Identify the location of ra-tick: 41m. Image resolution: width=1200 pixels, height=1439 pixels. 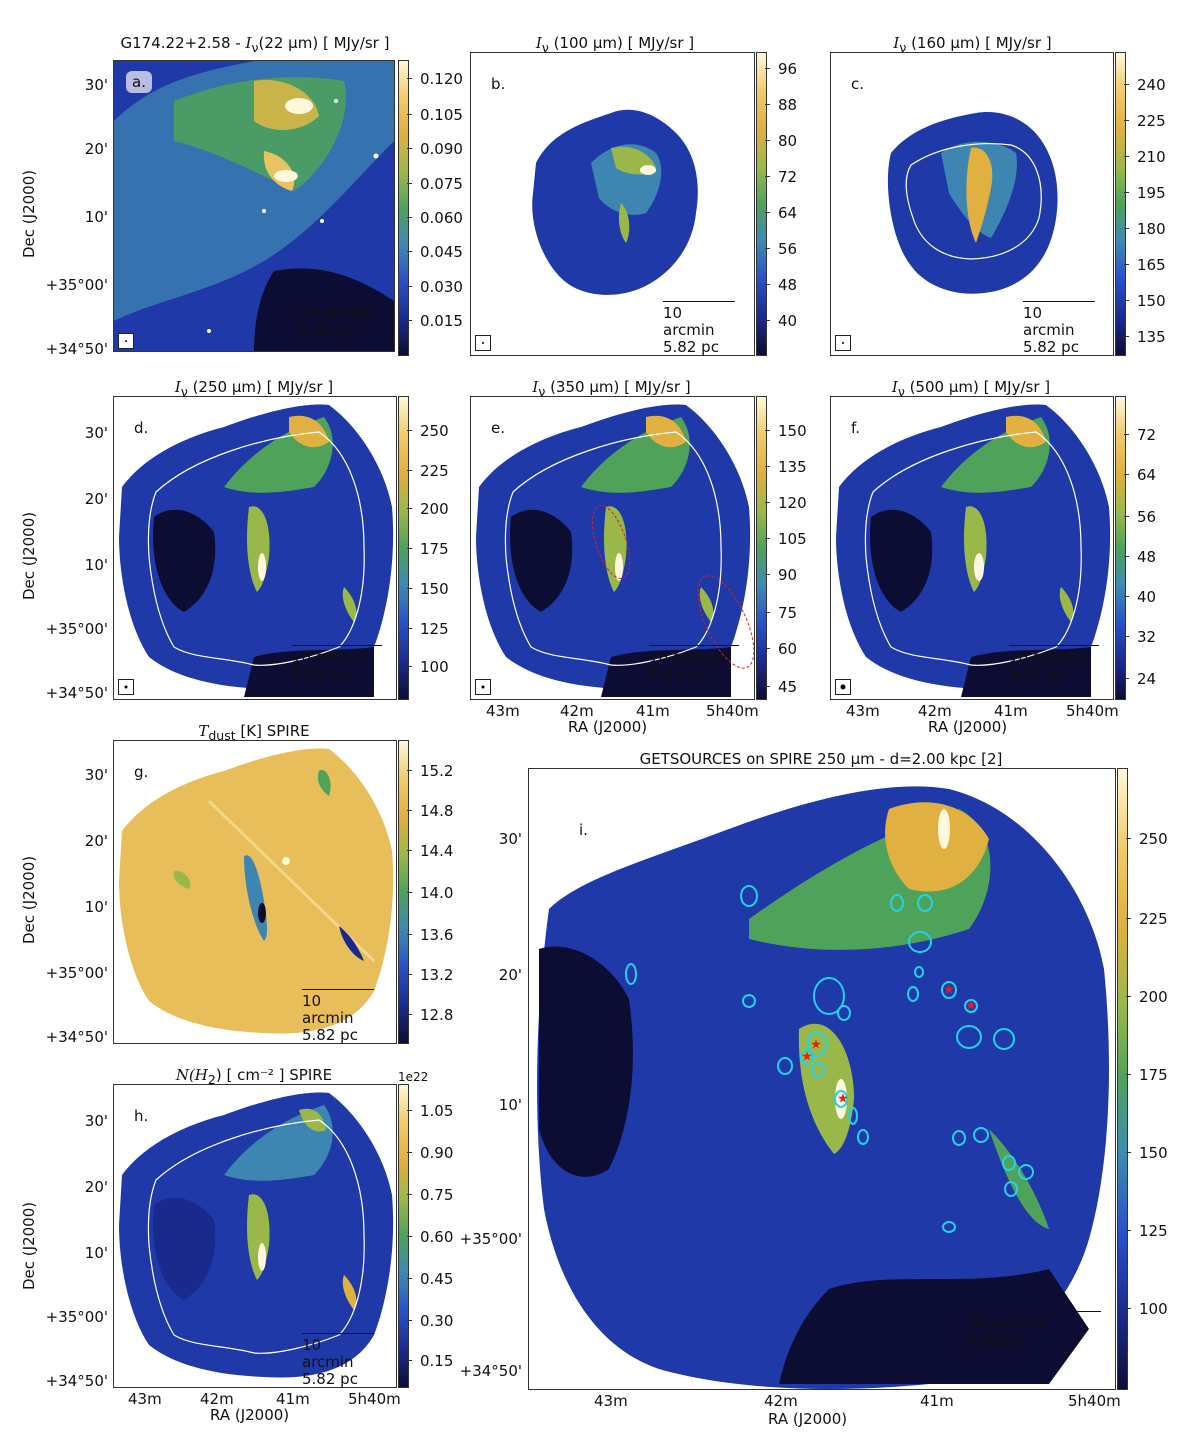
(293, 1399).